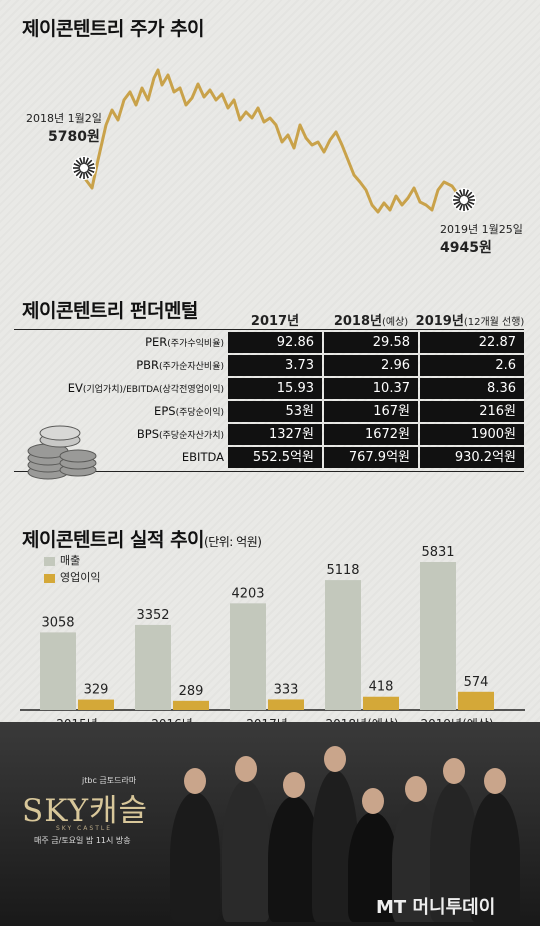  I want to click on header-2018: 2018년(예상), so click(371, 321).